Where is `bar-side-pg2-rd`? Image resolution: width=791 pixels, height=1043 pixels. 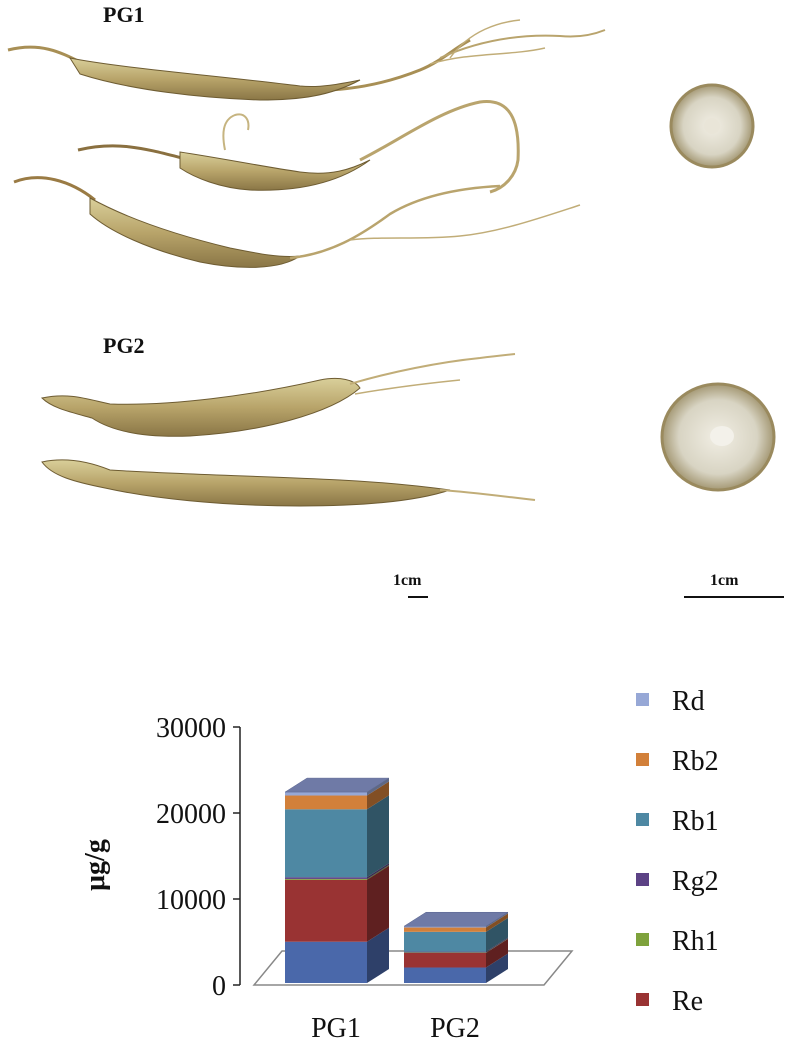
bar-side-pg2-rd is located at coordinates (497, 920).